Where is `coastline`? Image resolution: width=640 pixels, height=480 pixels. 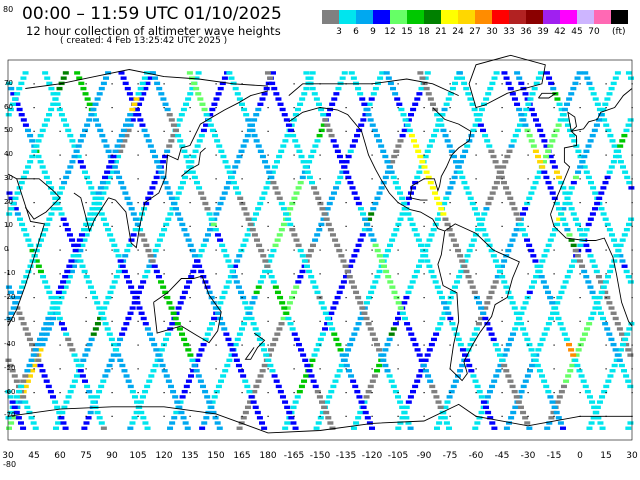 coastline is located at coordinates (91, 212).